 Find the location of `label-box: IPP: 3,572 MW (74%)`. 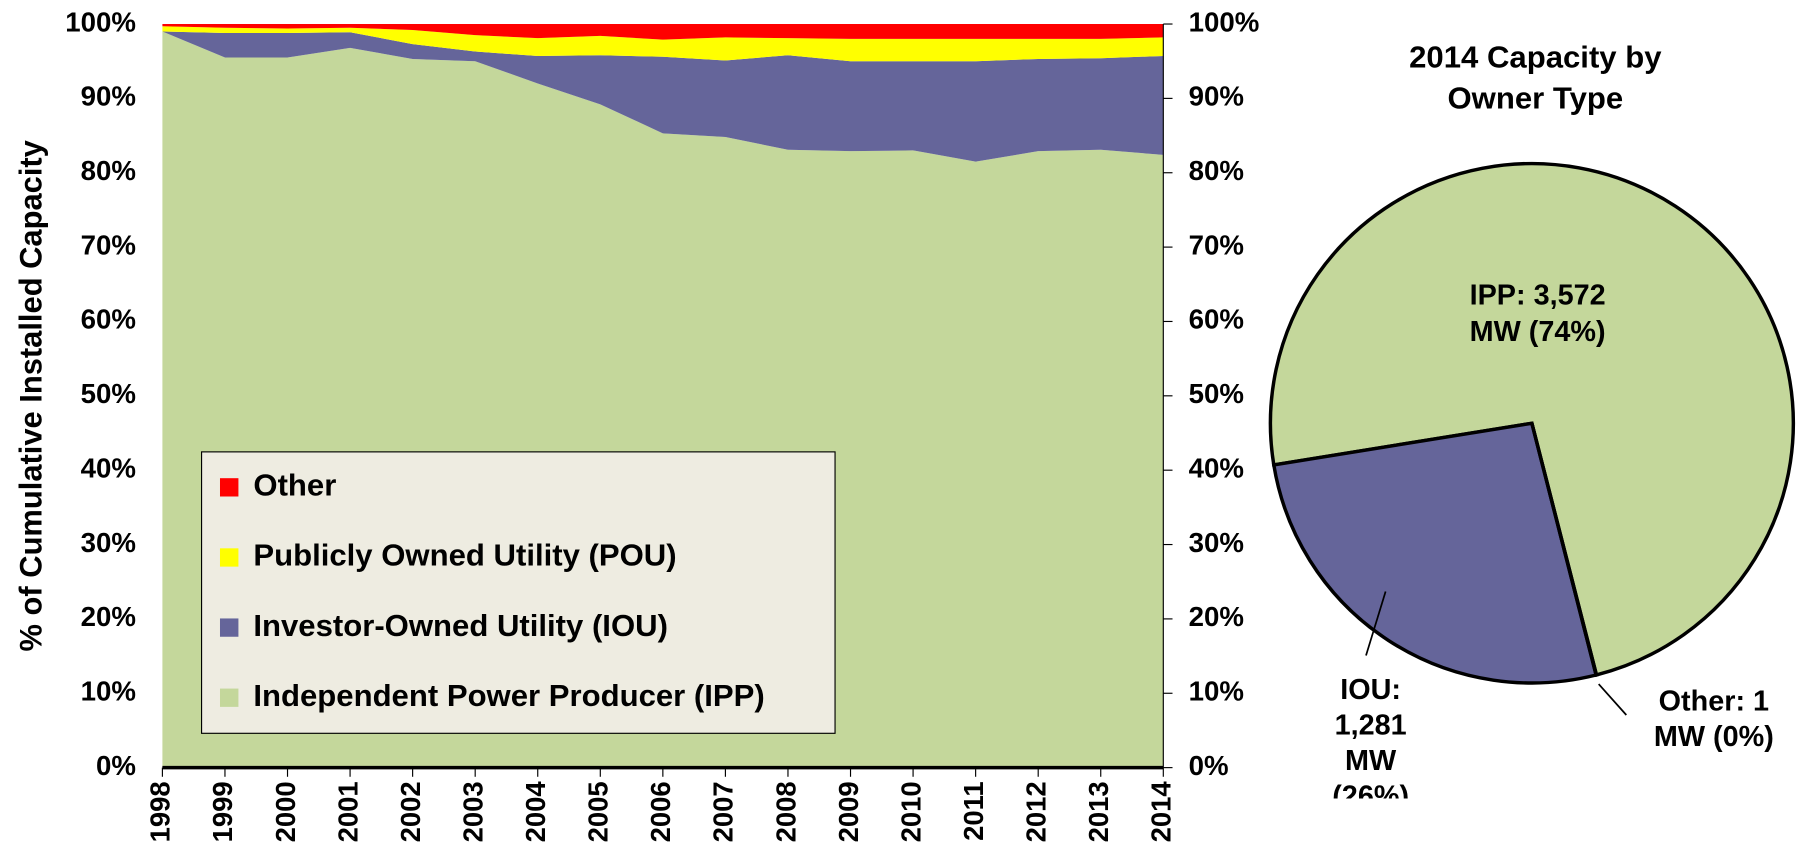

label-box: IPP: 3,572 MW (74%) is located at coordinates (1537, 313).